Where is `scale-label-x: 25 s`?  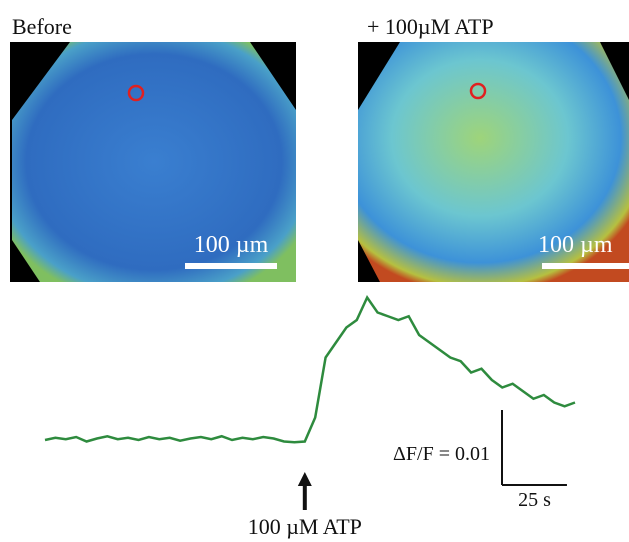 scale-label-x: 25 s is located at coordinates (534, 500).